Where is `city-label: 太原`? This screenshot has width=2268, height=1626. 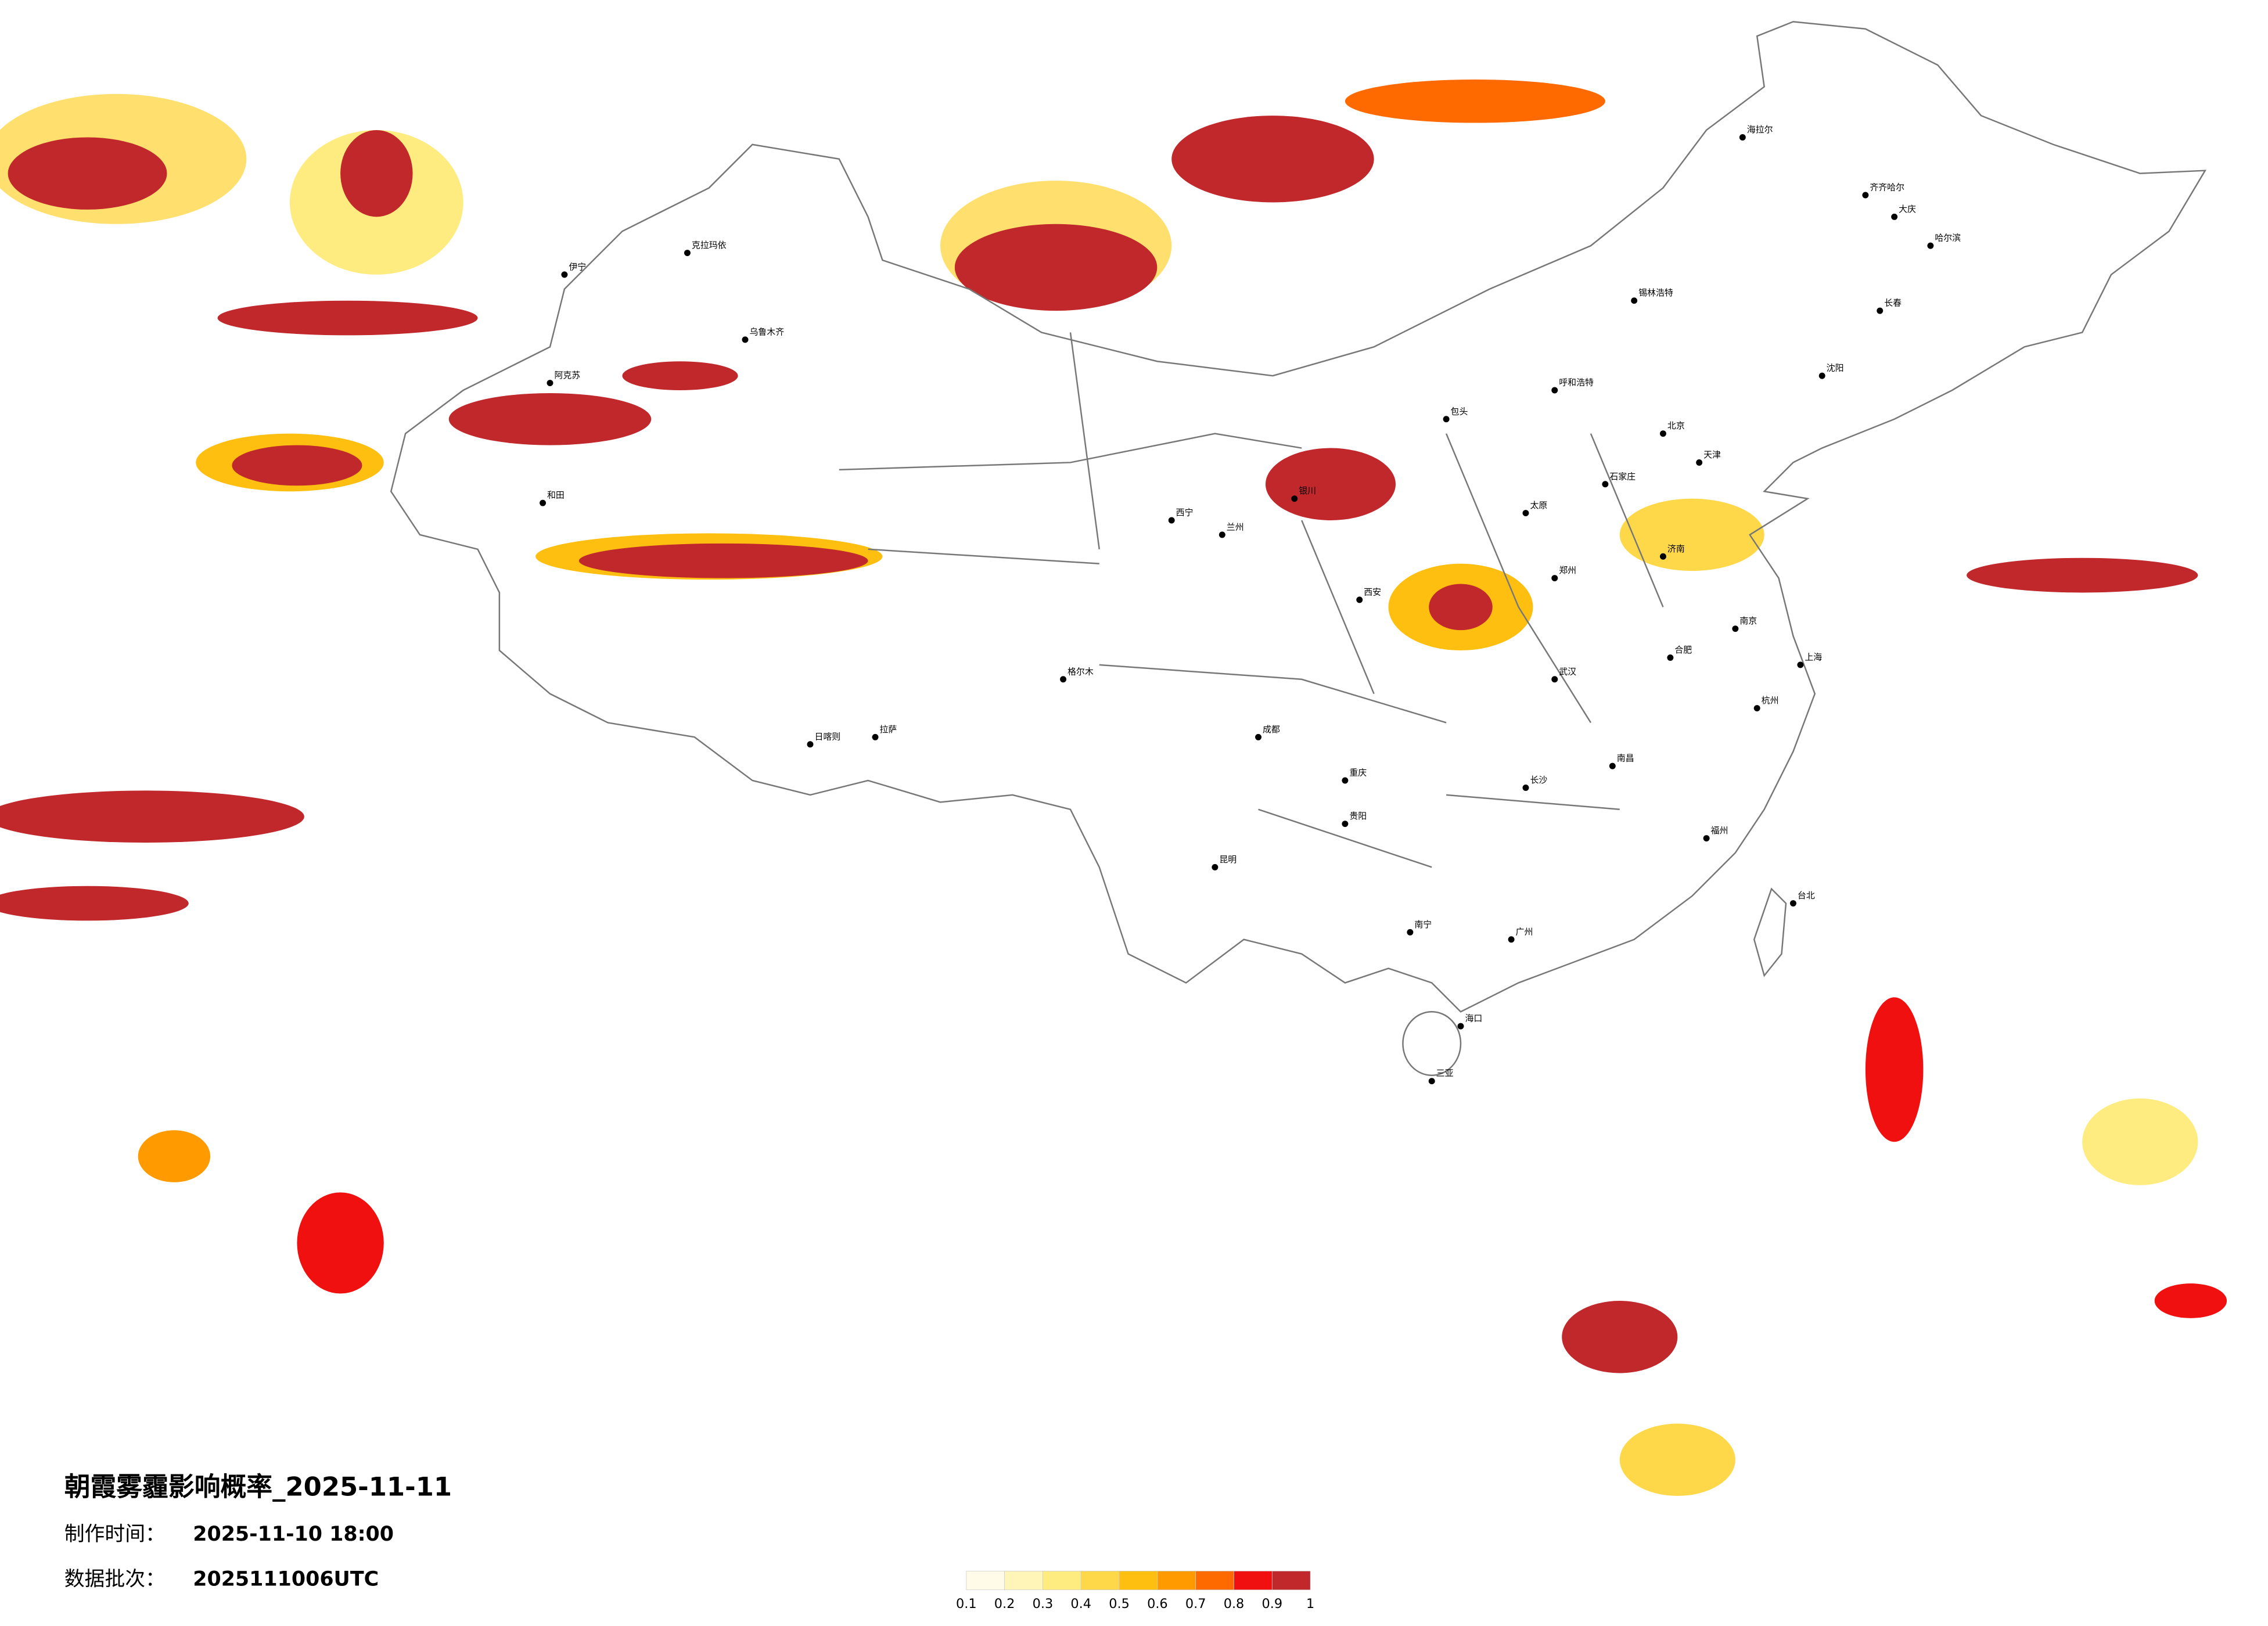 city-label: 太原 is located at coordinates (1538, 505).